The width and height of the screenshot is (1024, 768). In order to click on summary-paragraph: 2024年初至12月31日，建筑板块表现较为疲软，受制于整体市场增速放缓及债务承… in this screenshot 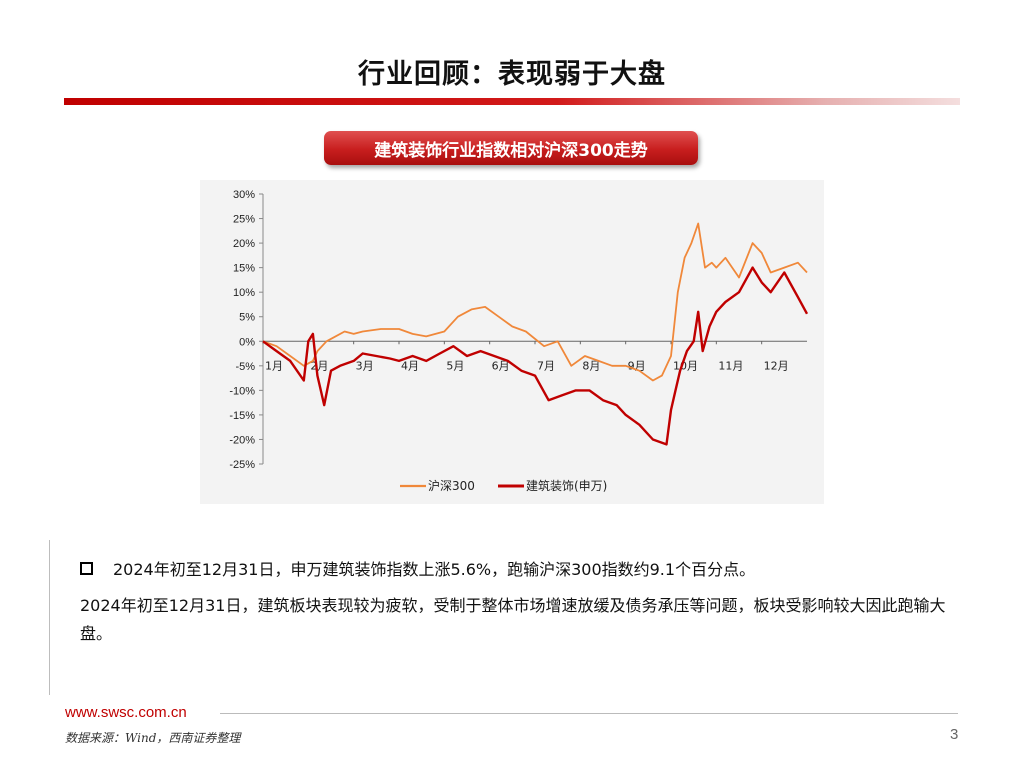, I will do `click(513, 619)`.